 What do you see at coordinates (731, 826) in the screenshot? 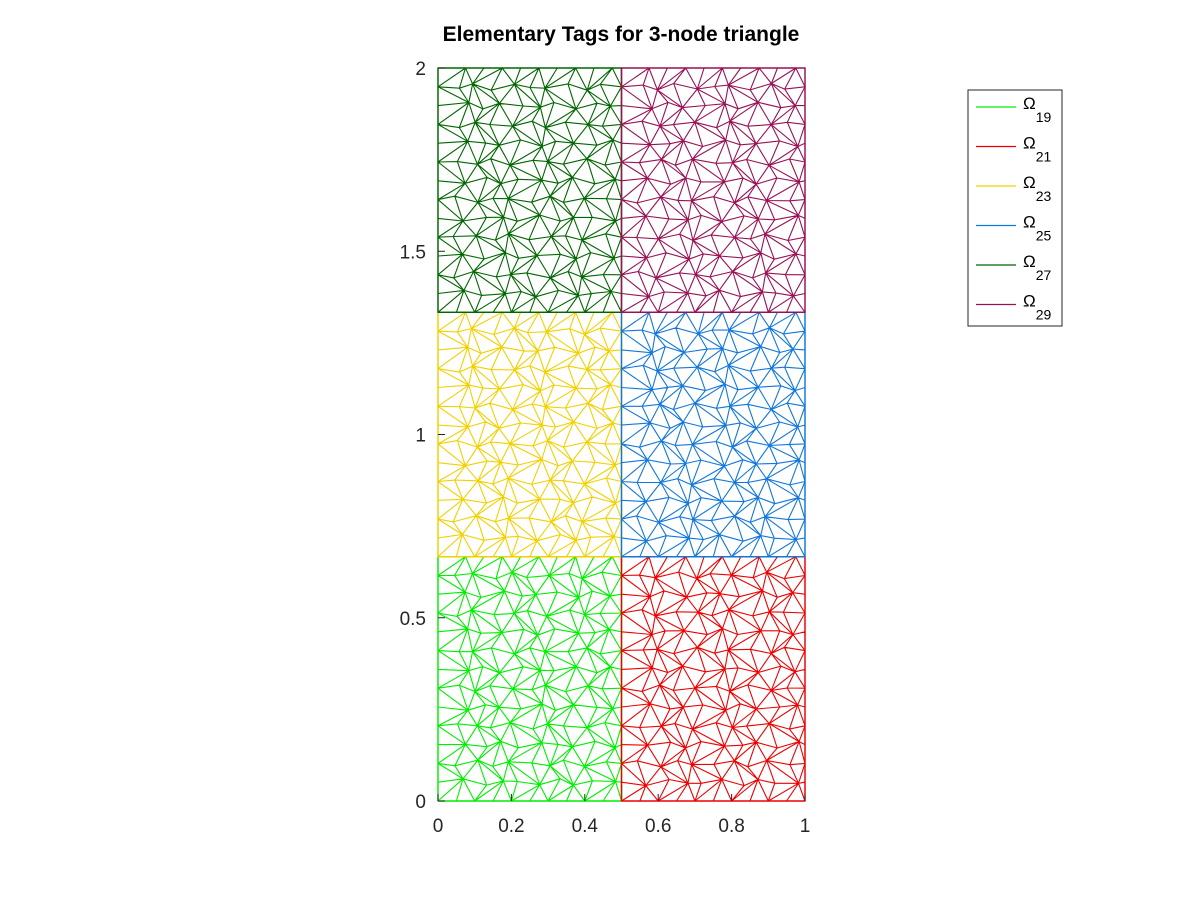
I see `x-tick-label-4: 0.8` at bounding box center [731, 826].